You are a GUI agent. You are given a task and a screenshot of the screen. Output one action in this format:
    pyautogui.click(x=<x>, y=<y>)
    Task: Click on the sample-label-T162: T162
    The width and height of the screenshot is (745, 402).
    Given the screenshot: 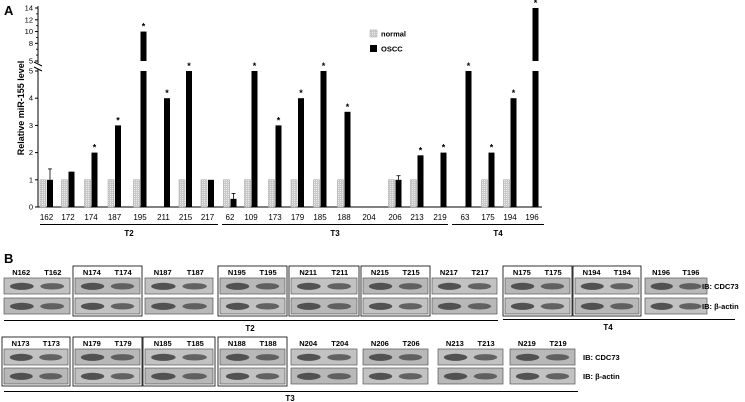 What is the action you would take?
    pyautogui.click(x=52, y=272)
    